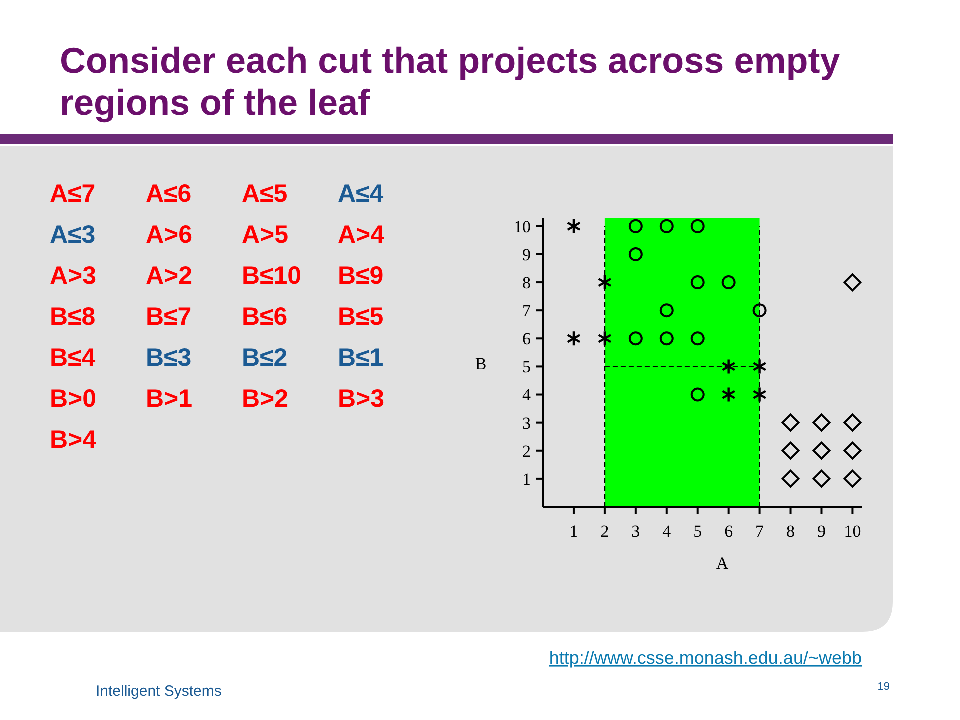  What do you see at coordinates (169, 276) in the screenshot?
I see `text: A>2` at bounding box center [169, 276].